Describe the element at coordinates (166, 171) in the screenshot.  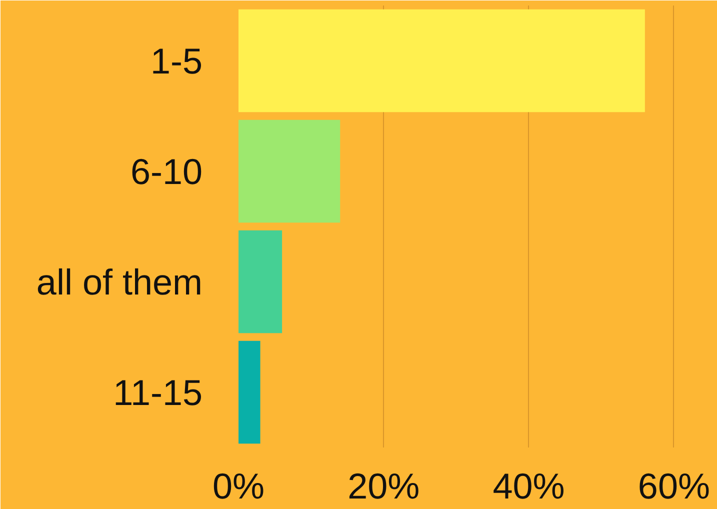
I see `y-tick-label: 6-10` at that location.